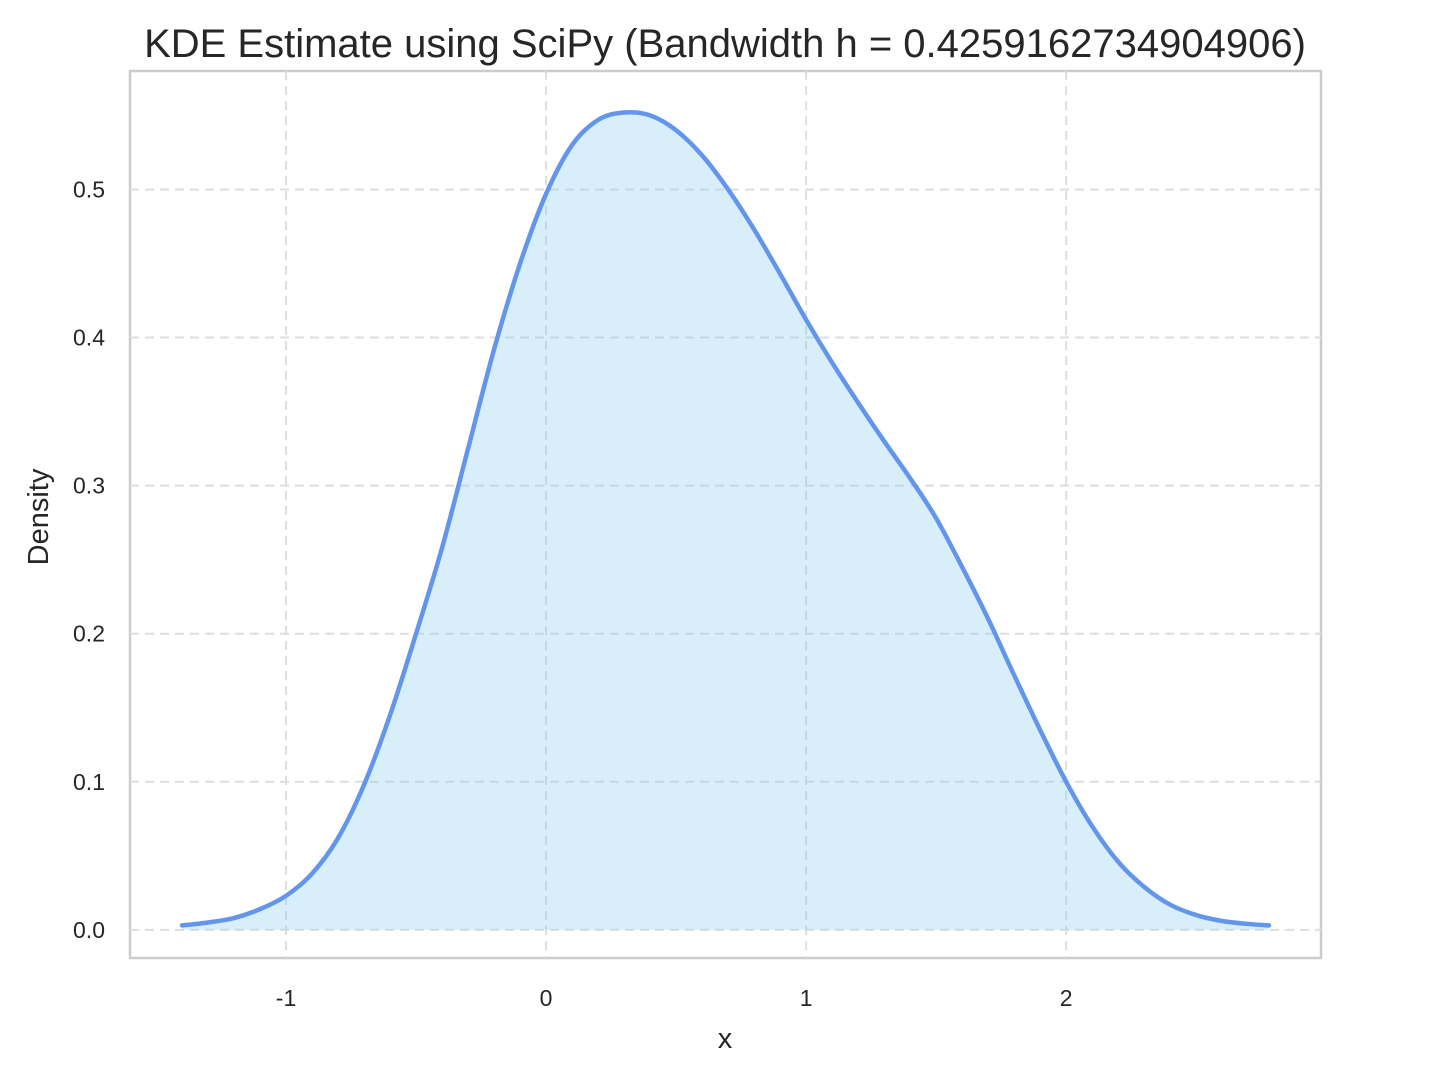 This screenshot has height=1075, width=1441. What do you see at coordinates (89, 930) in the screenshot?
I see `y-tick-label: 0.0` at bounding box center [89, 930].